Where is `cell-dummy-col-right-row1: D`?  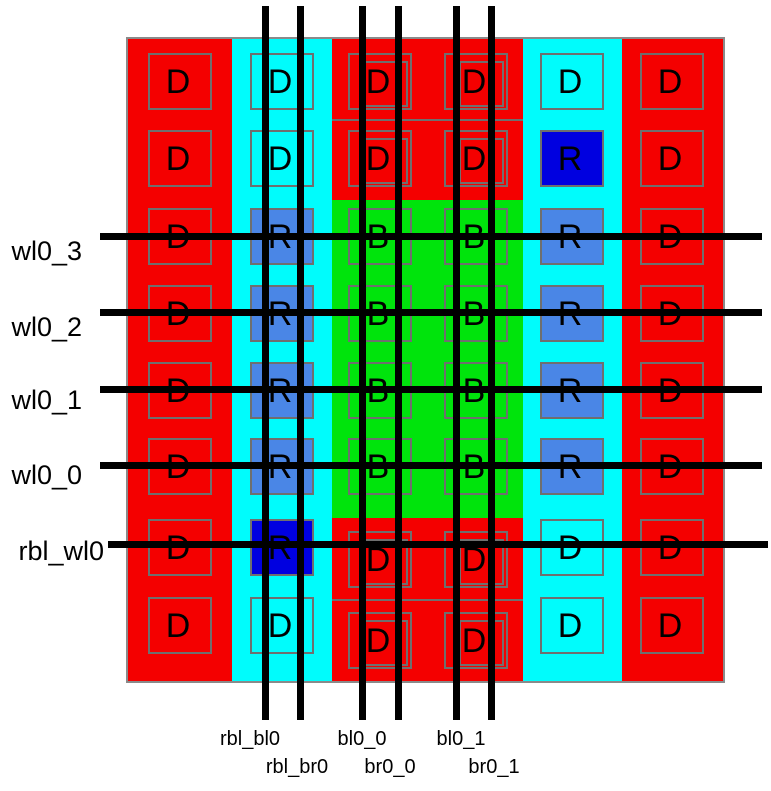
cell-dummy-col-right-row1: D is located at coordinates (672, 81).